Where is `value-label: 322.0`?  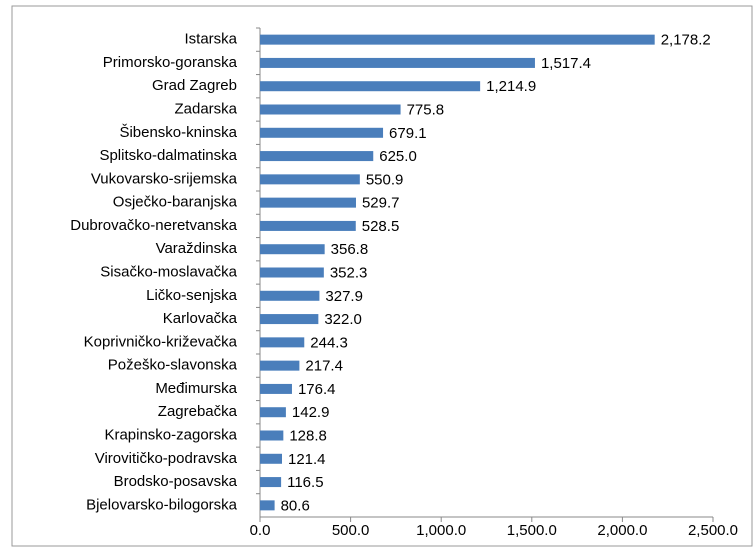
value-label: 322.0 is located at coordinates (343, 319).